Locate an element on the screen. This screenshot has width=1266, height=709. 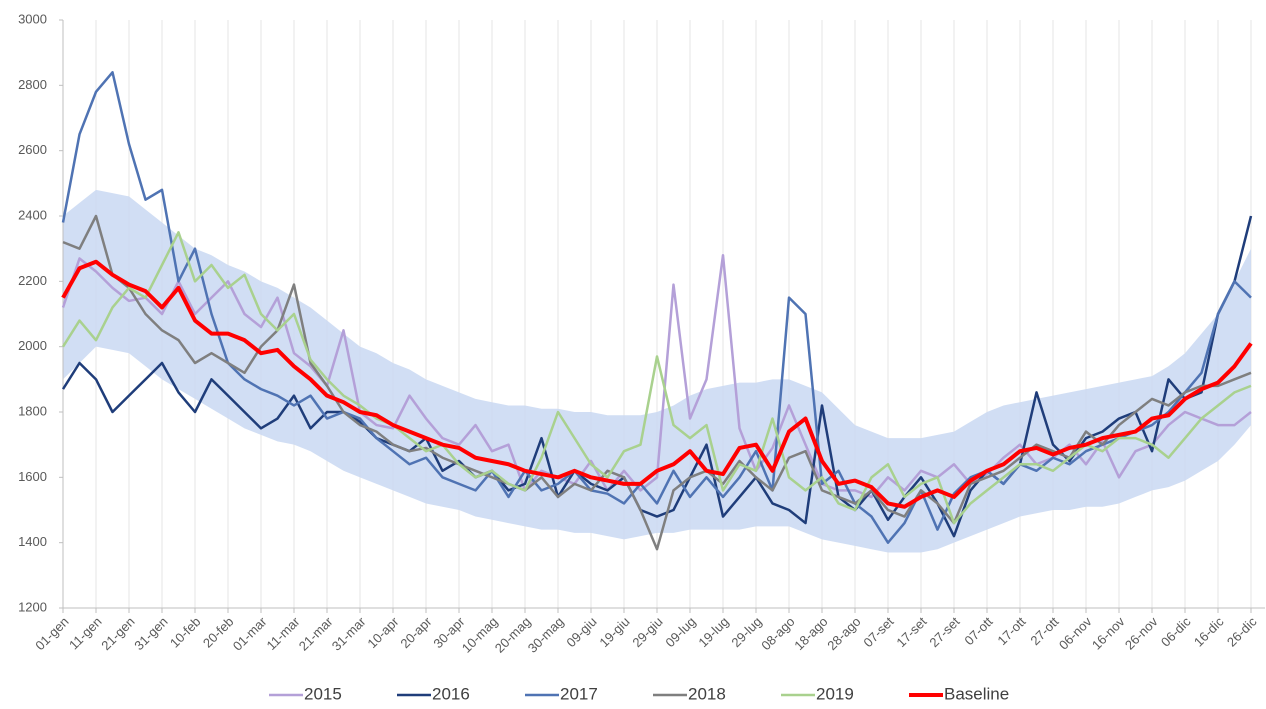
x-tick-label: 06-dic is located at coordinates (1176, 632).